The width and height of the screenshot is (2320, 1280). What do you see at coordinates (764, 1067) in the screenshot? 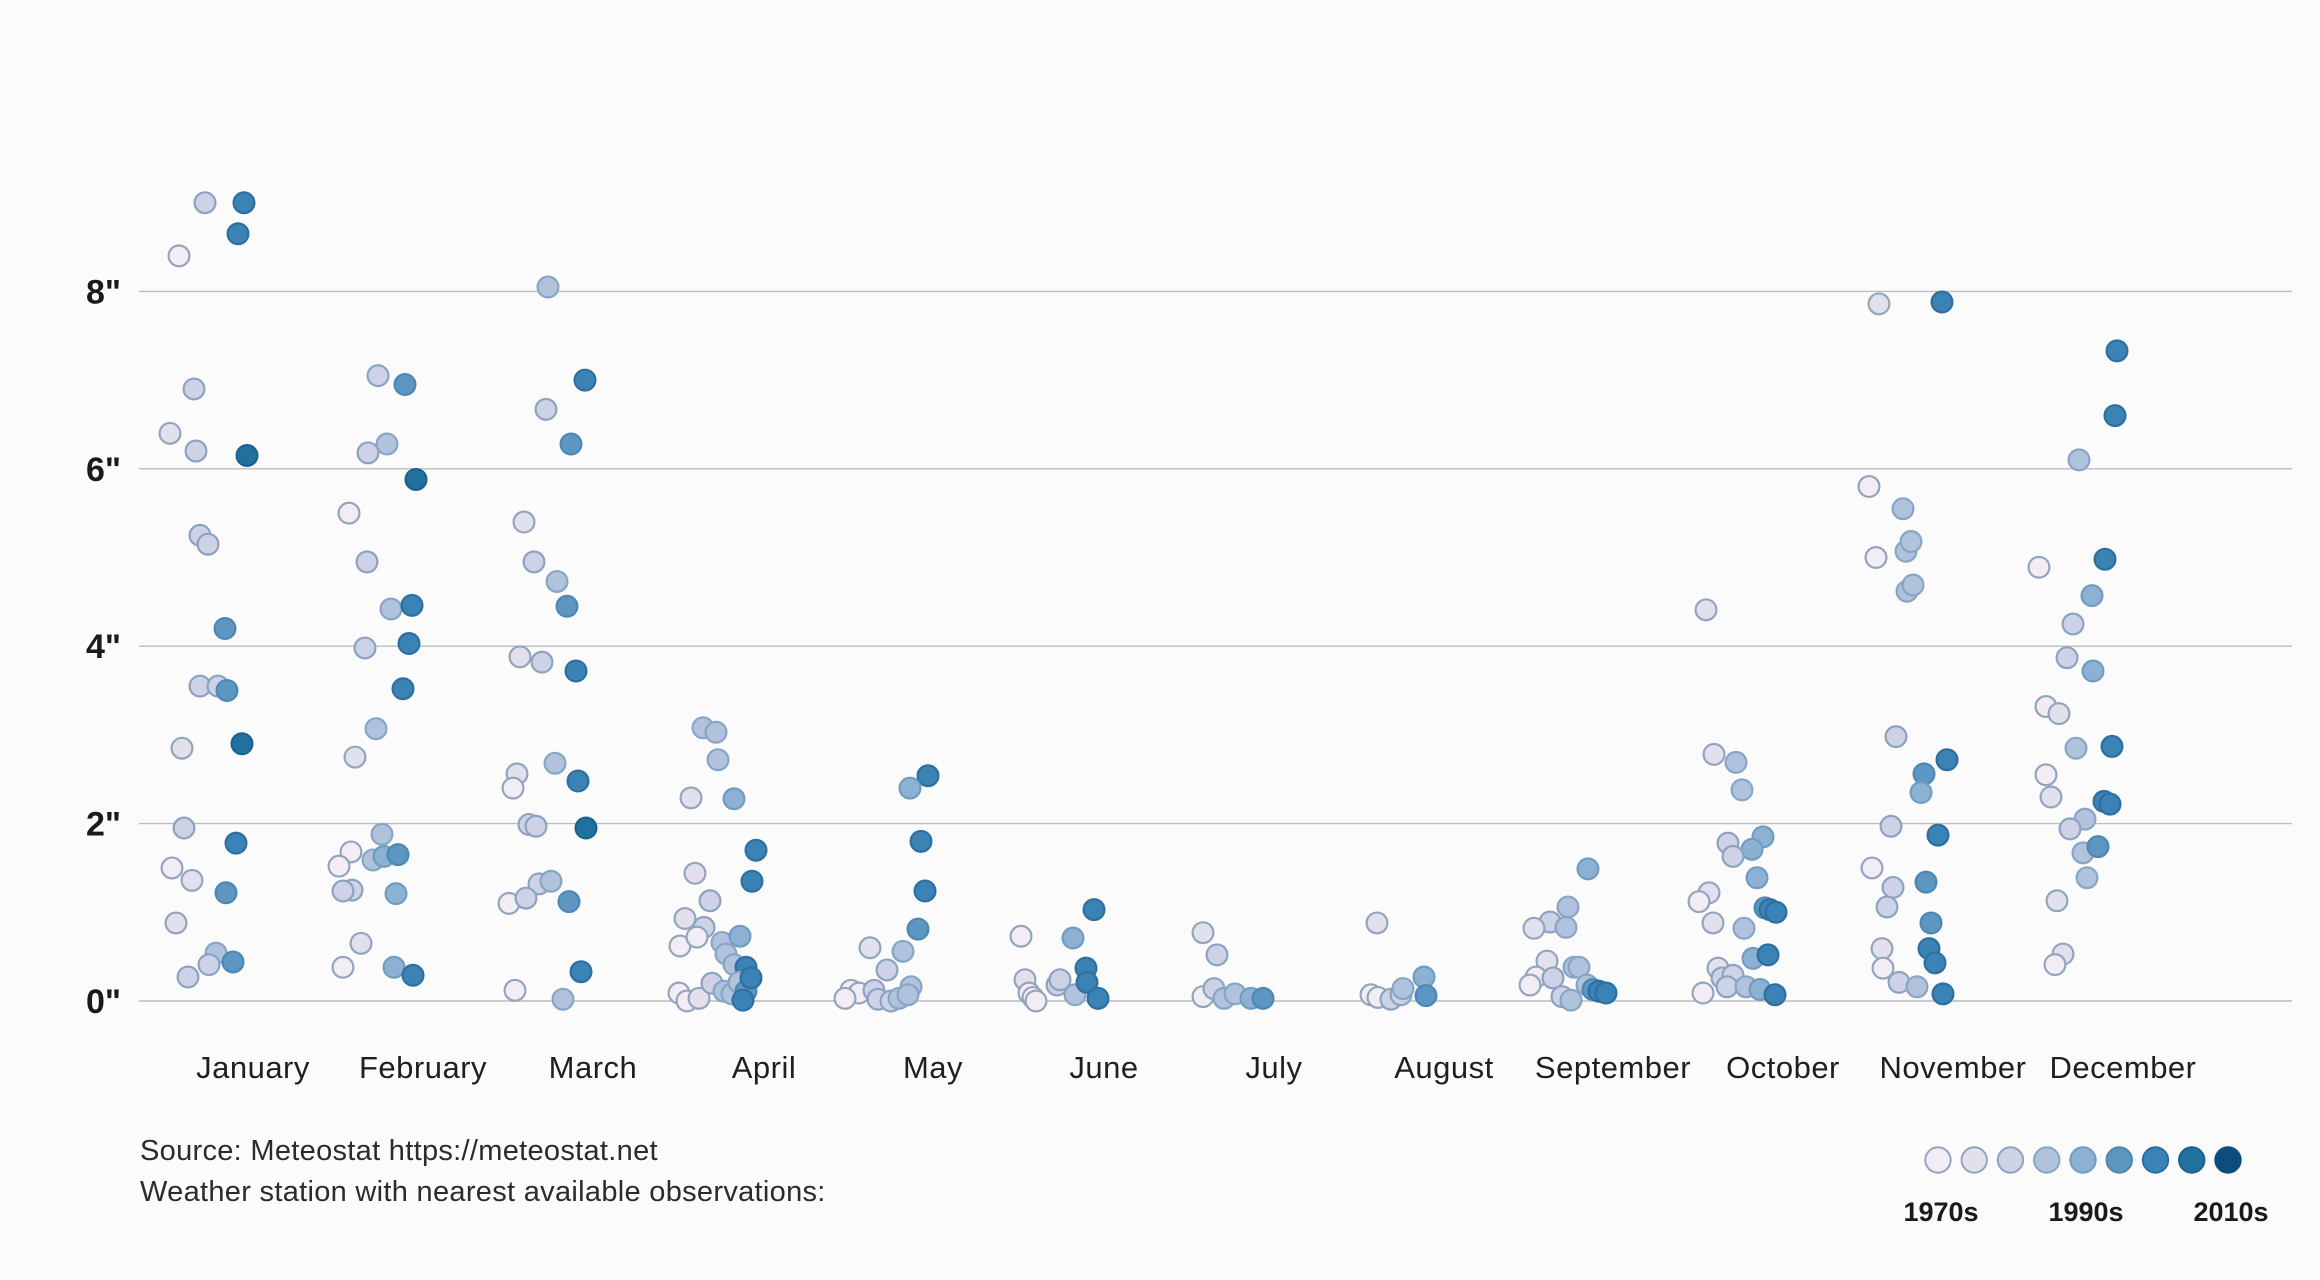
I see `month-label: April` at bounding box center [764, 1067].